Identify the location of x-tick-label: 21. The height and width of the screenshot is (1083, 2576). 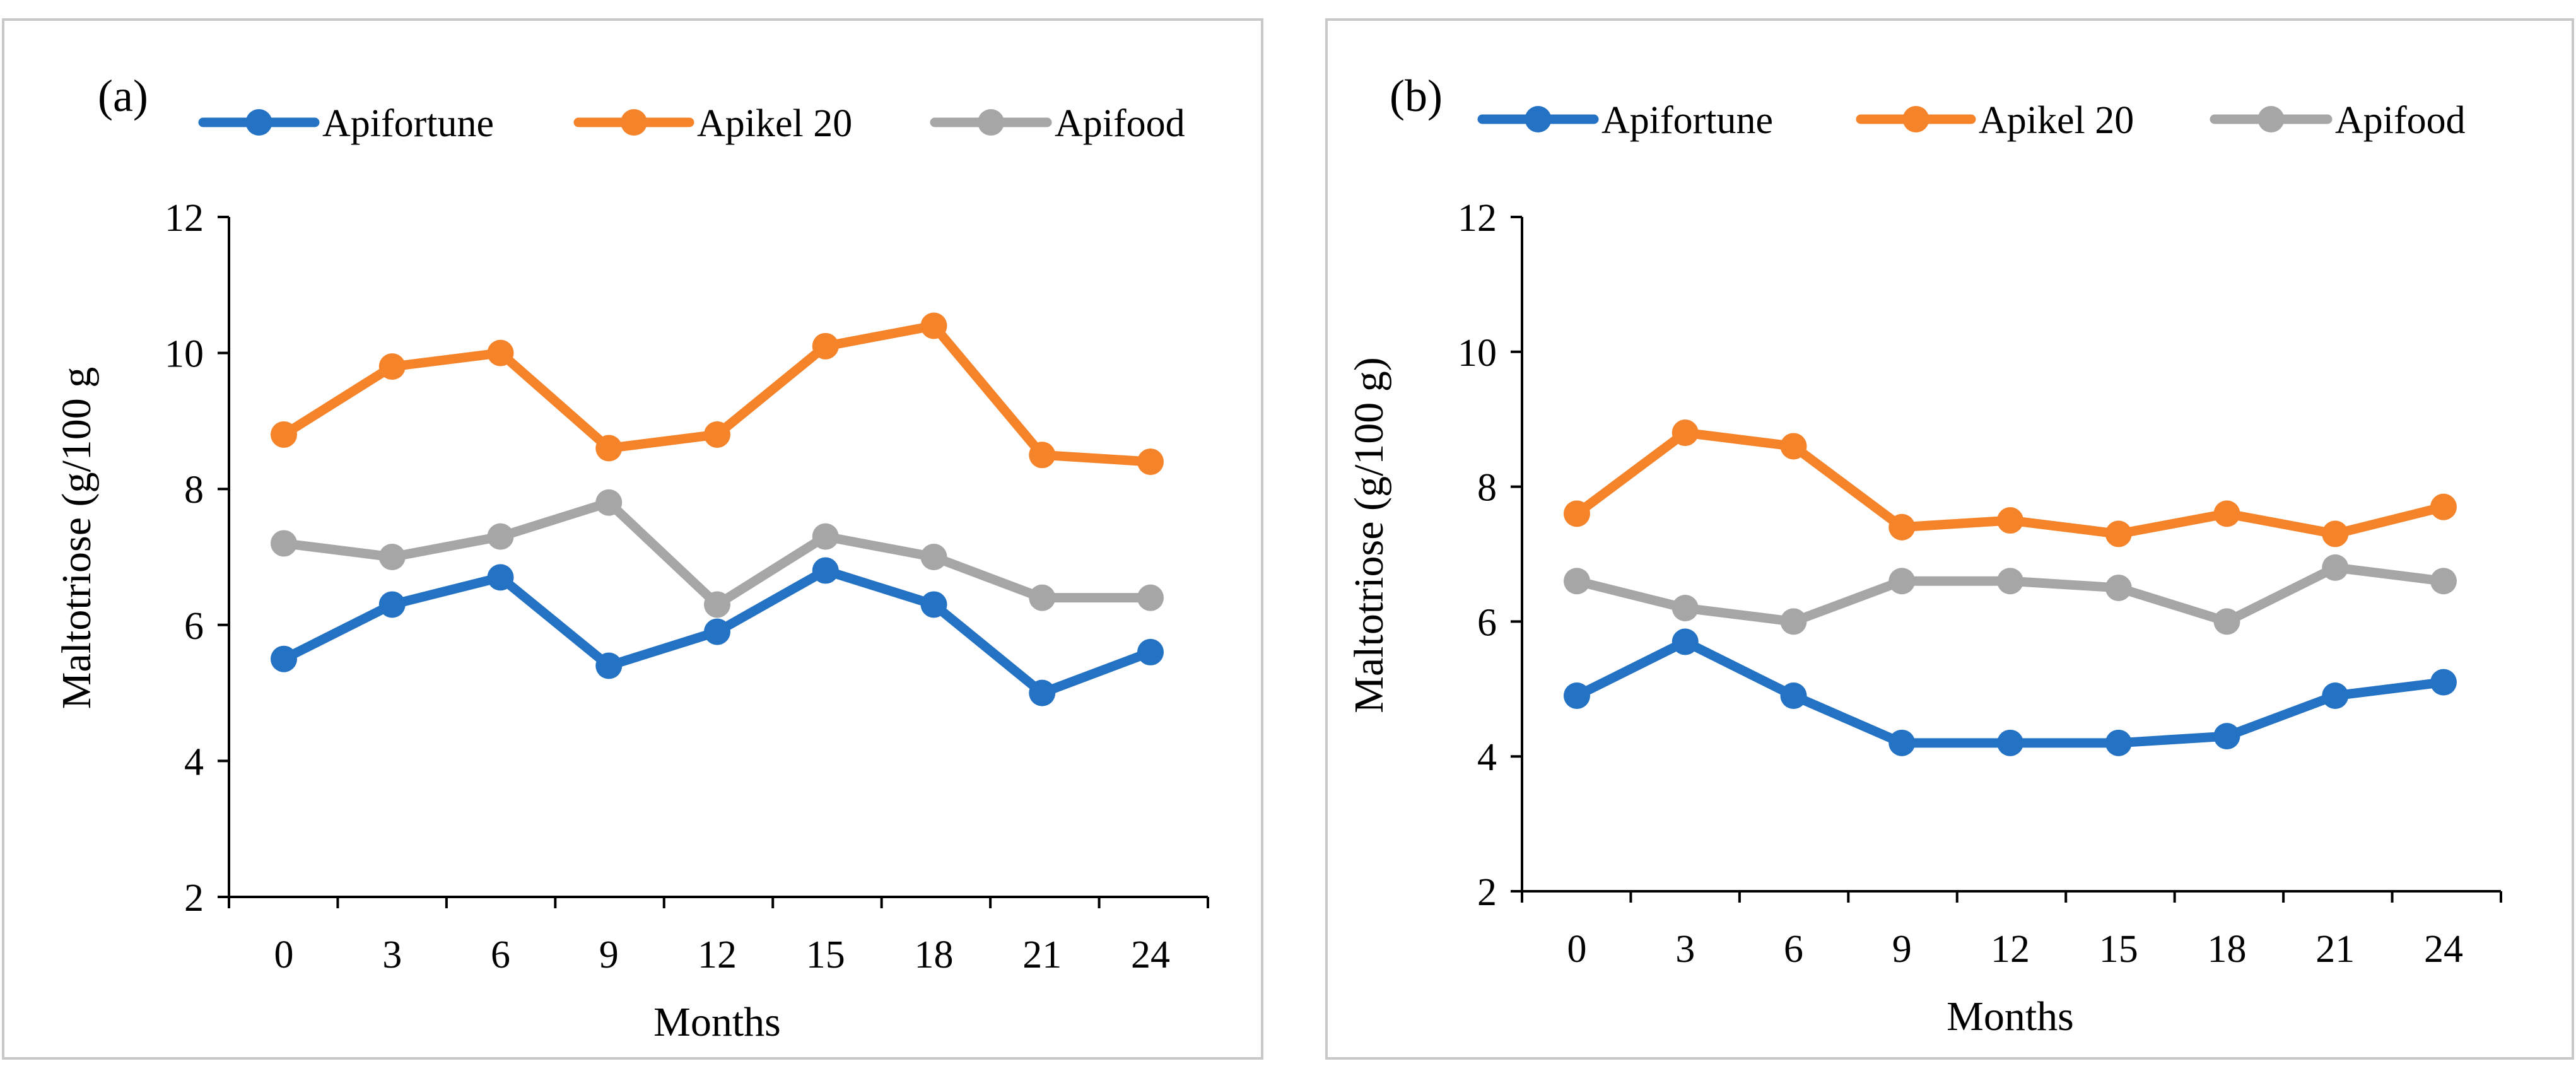
(2335, 950).